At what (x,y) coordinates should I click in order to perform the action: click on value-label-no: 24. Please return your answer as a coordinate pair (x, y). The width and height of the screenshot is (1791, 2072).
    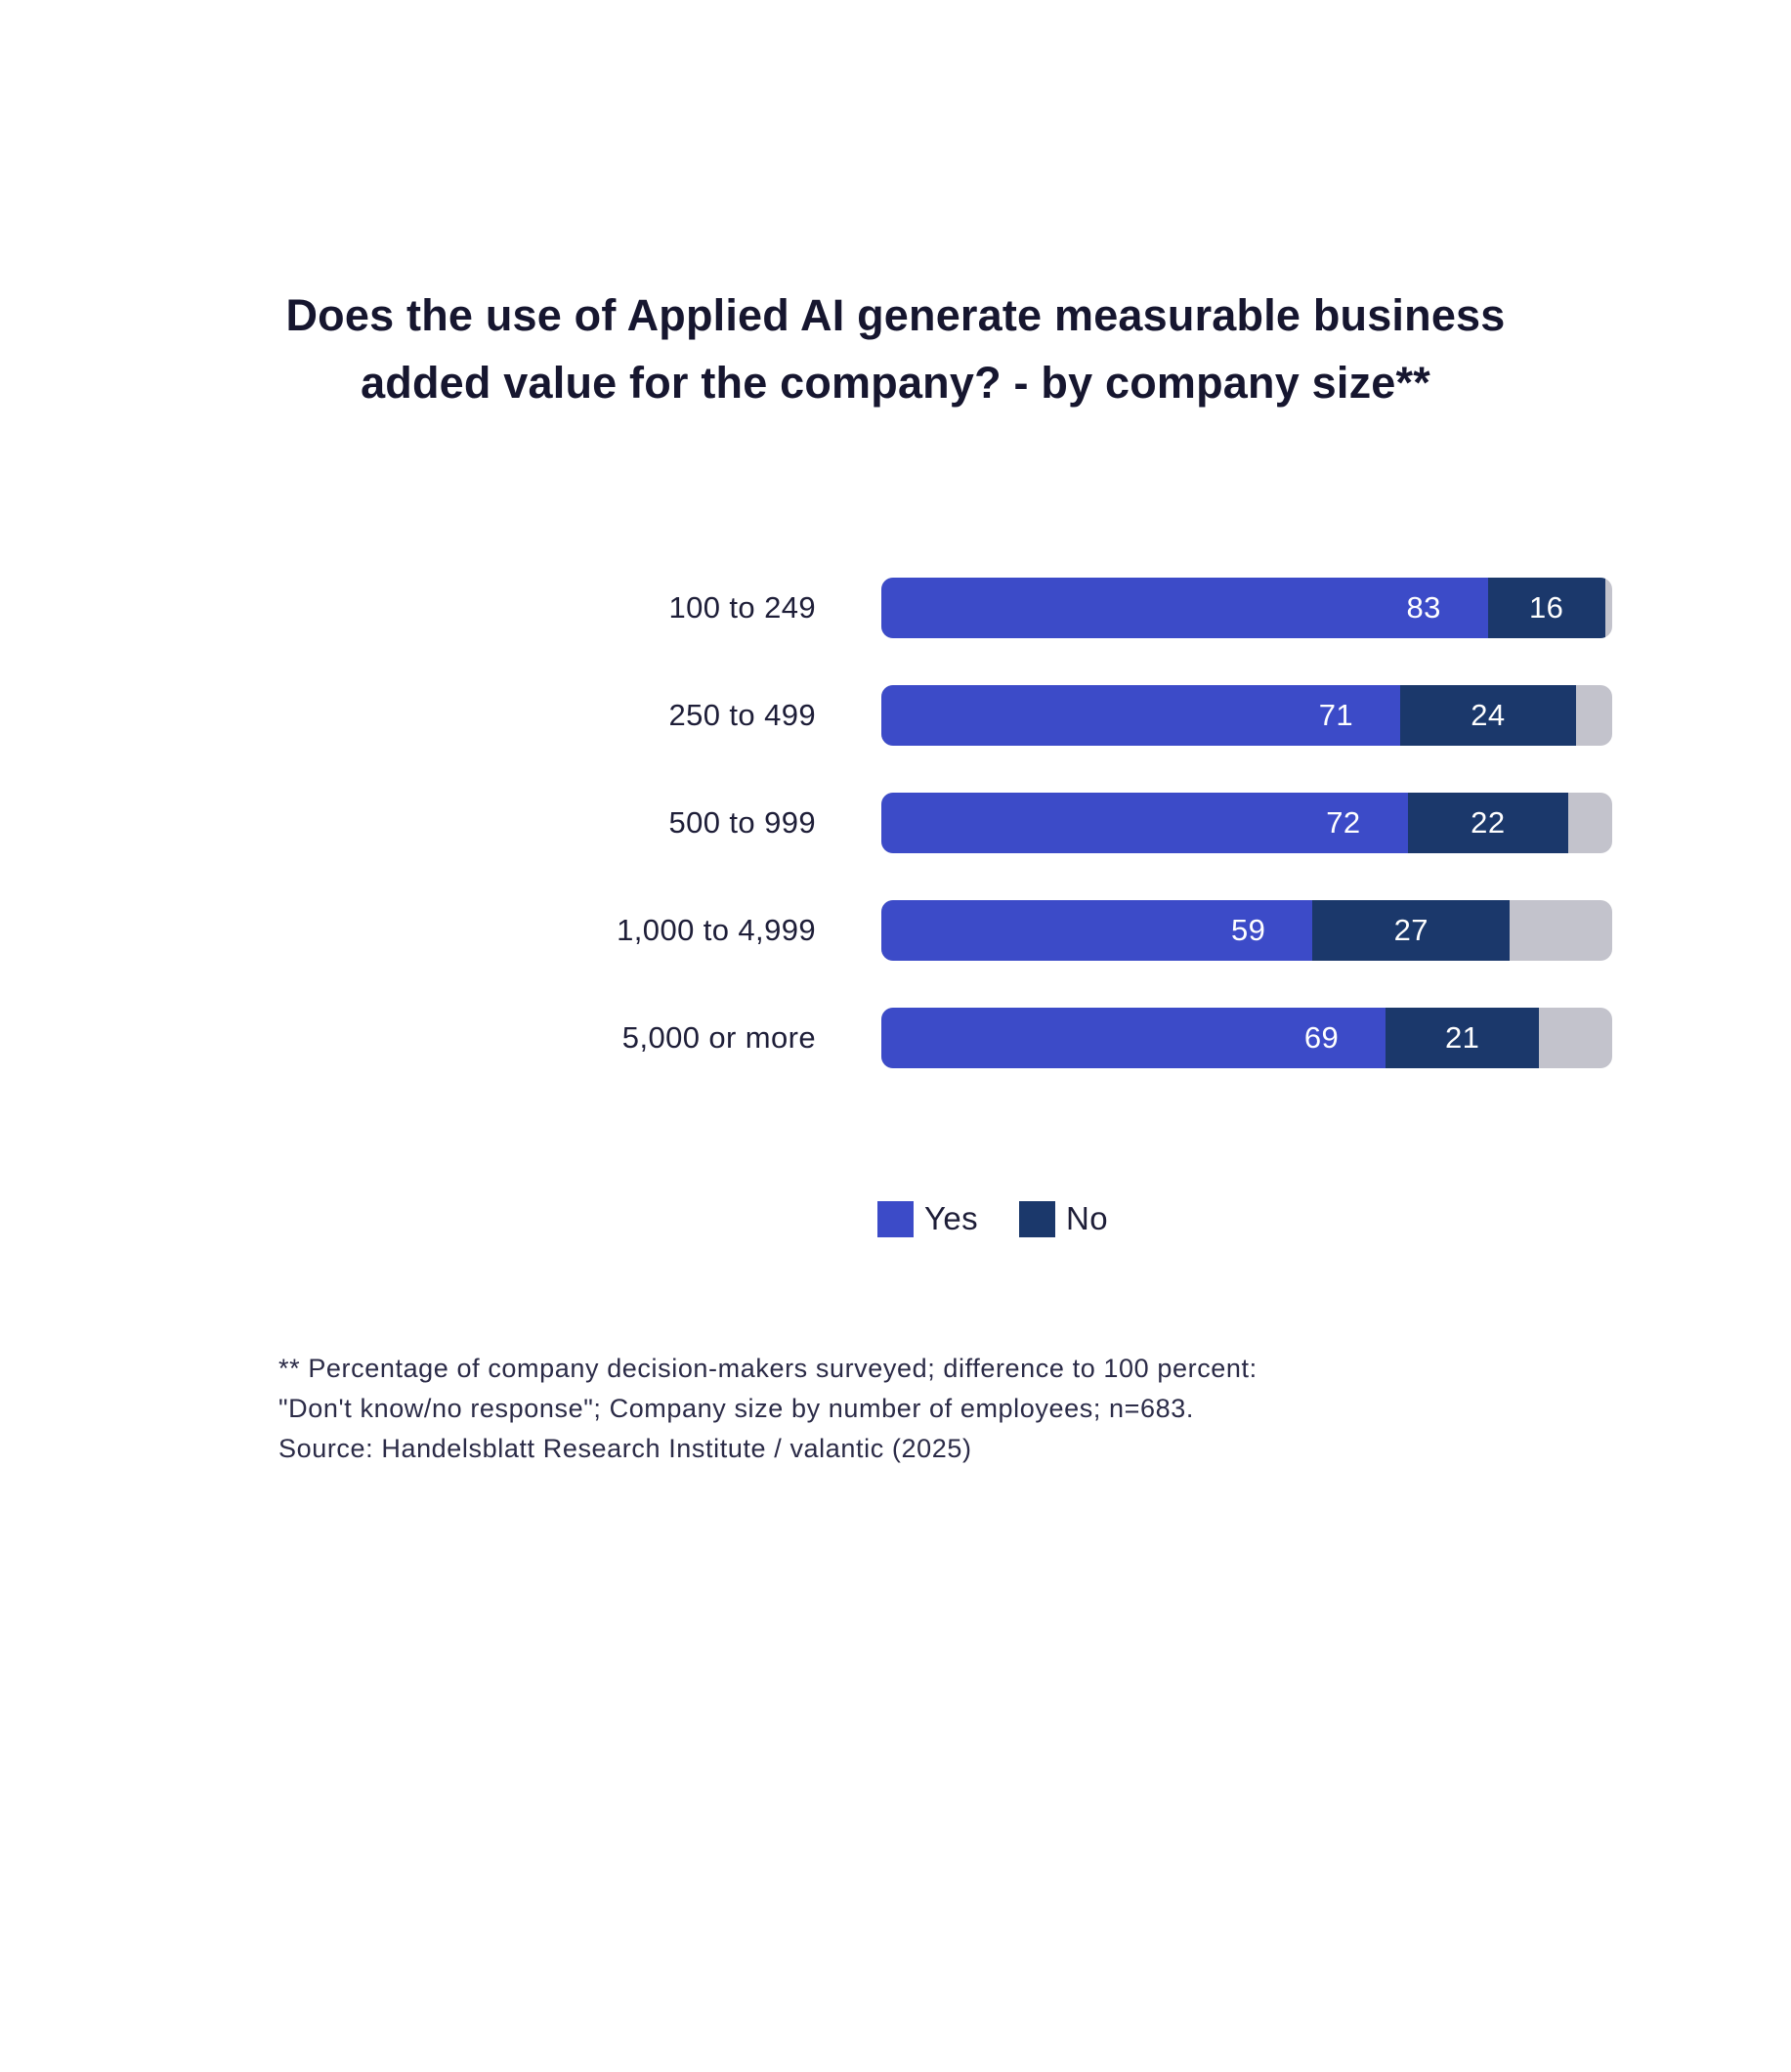
    Looking at the image, I should click on (1488, 715).